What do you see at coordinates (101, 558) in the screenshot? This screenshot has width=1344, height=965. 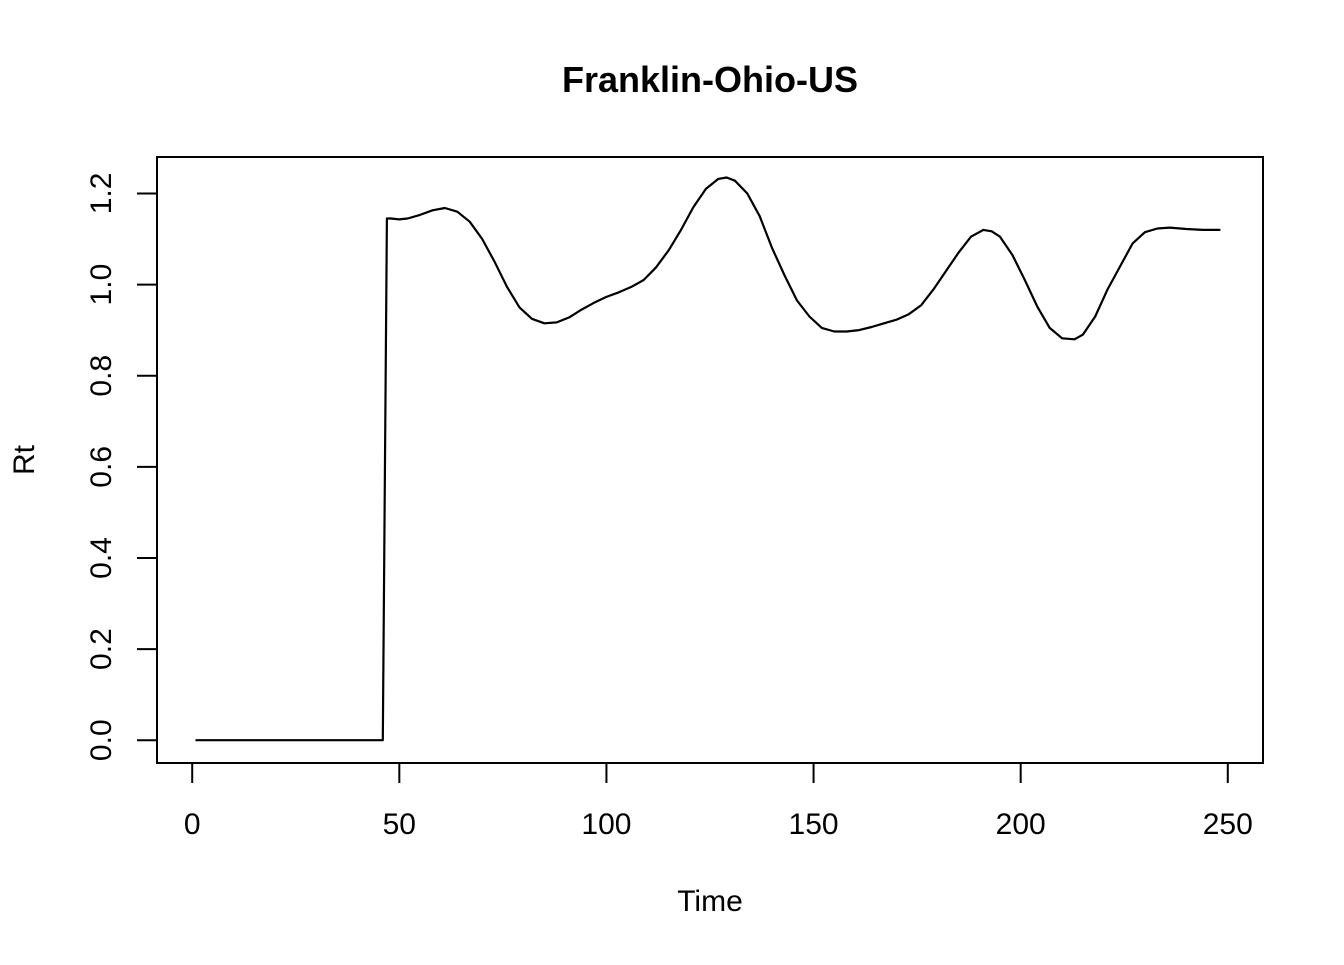 I see `y-tick-label: 0.4` at bounding box center [101, 558].